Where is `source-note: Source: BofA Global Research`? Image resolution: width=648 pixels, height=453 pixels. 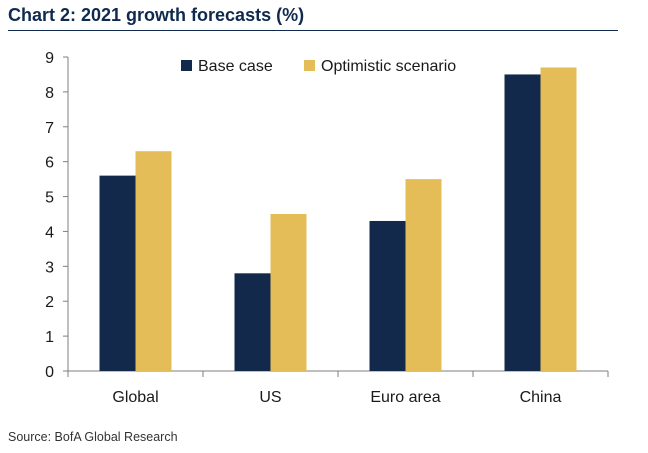 source-note: Source: BofA Global Research is located at coordinates (93, 437).